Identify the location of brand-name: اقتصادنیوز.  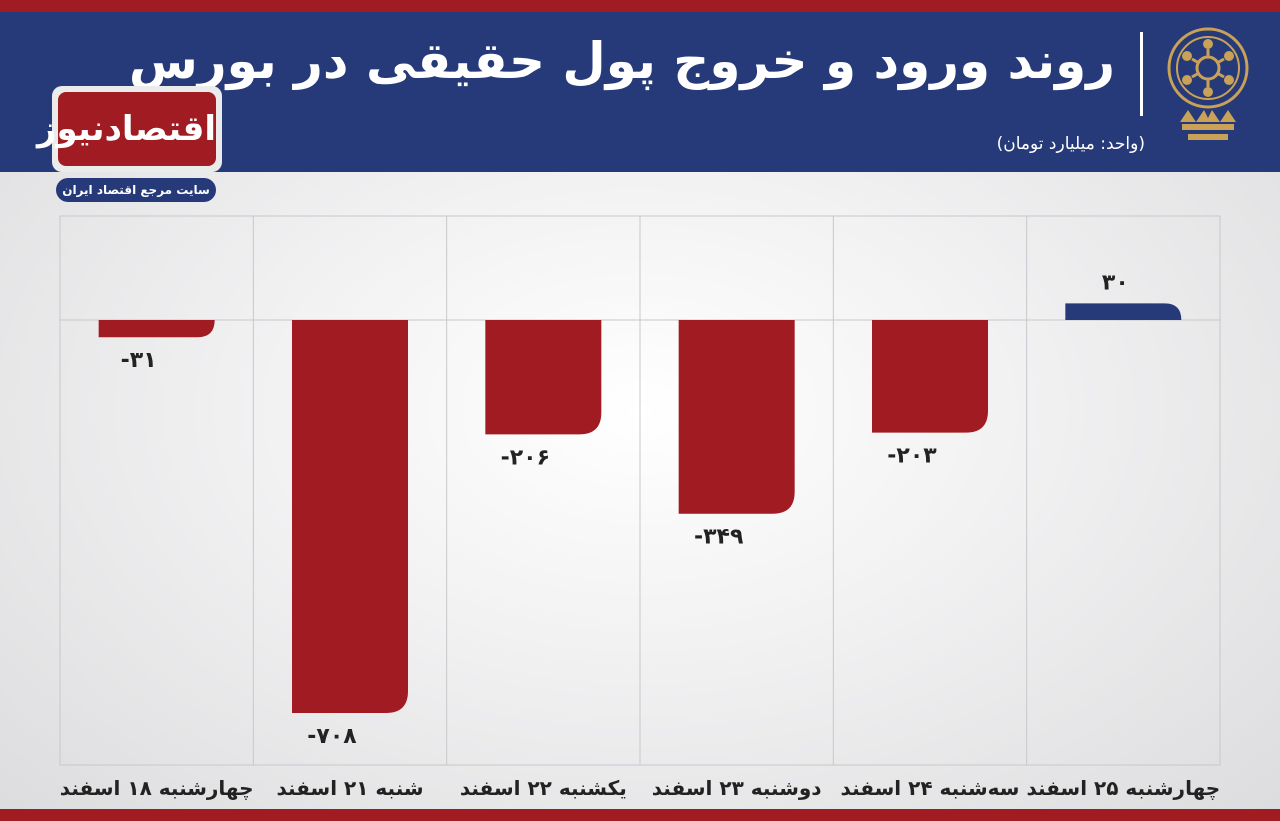
(126, 129).